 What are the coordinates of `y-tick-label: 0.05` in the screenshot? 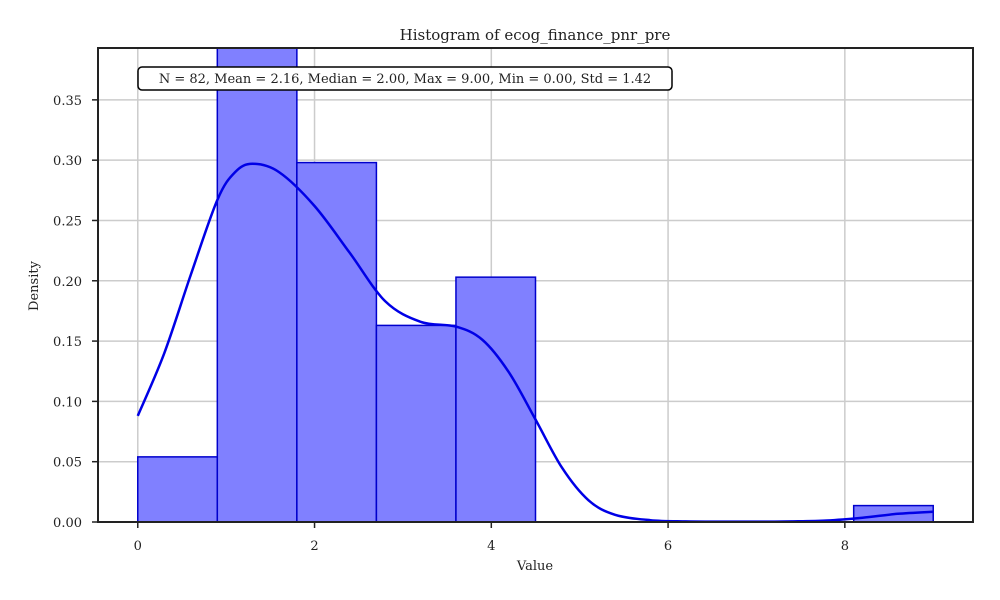 It's located at (67, 463).